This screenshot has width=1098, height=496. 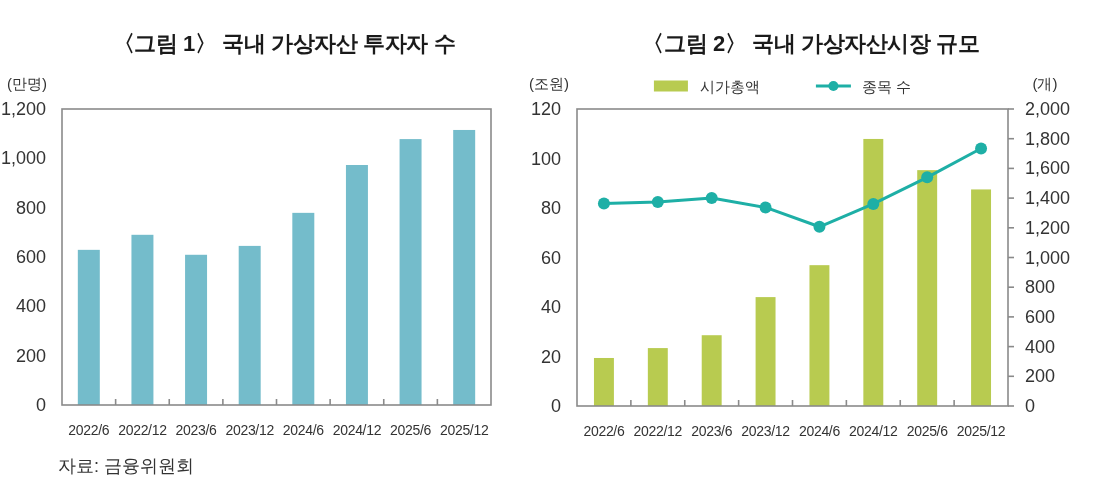 I want to click on y-tick-label: 20, so click(x=550, y=356).